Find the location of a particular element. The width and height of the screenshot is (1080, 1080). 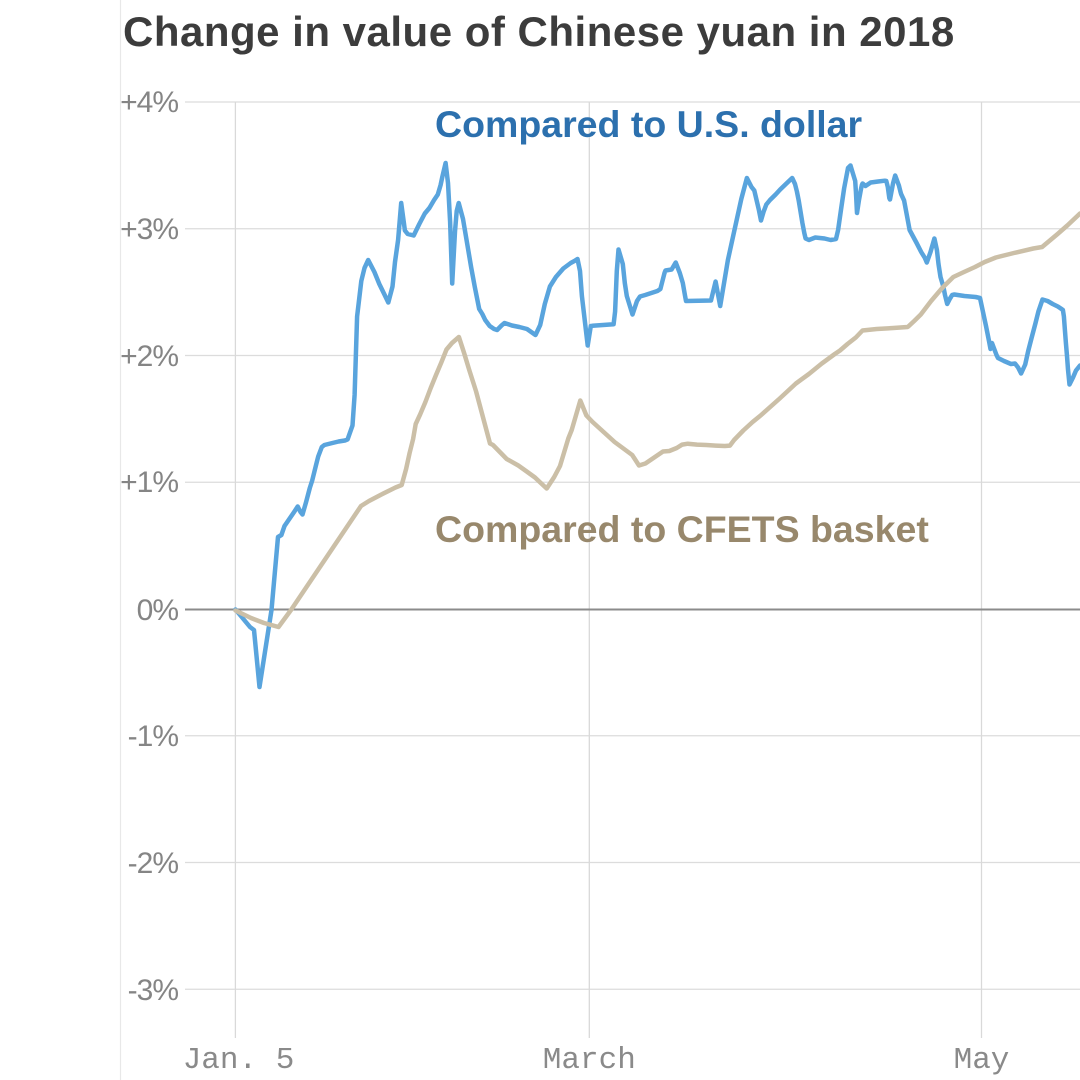

svg-text: March is located at coordinates (589, 1060).